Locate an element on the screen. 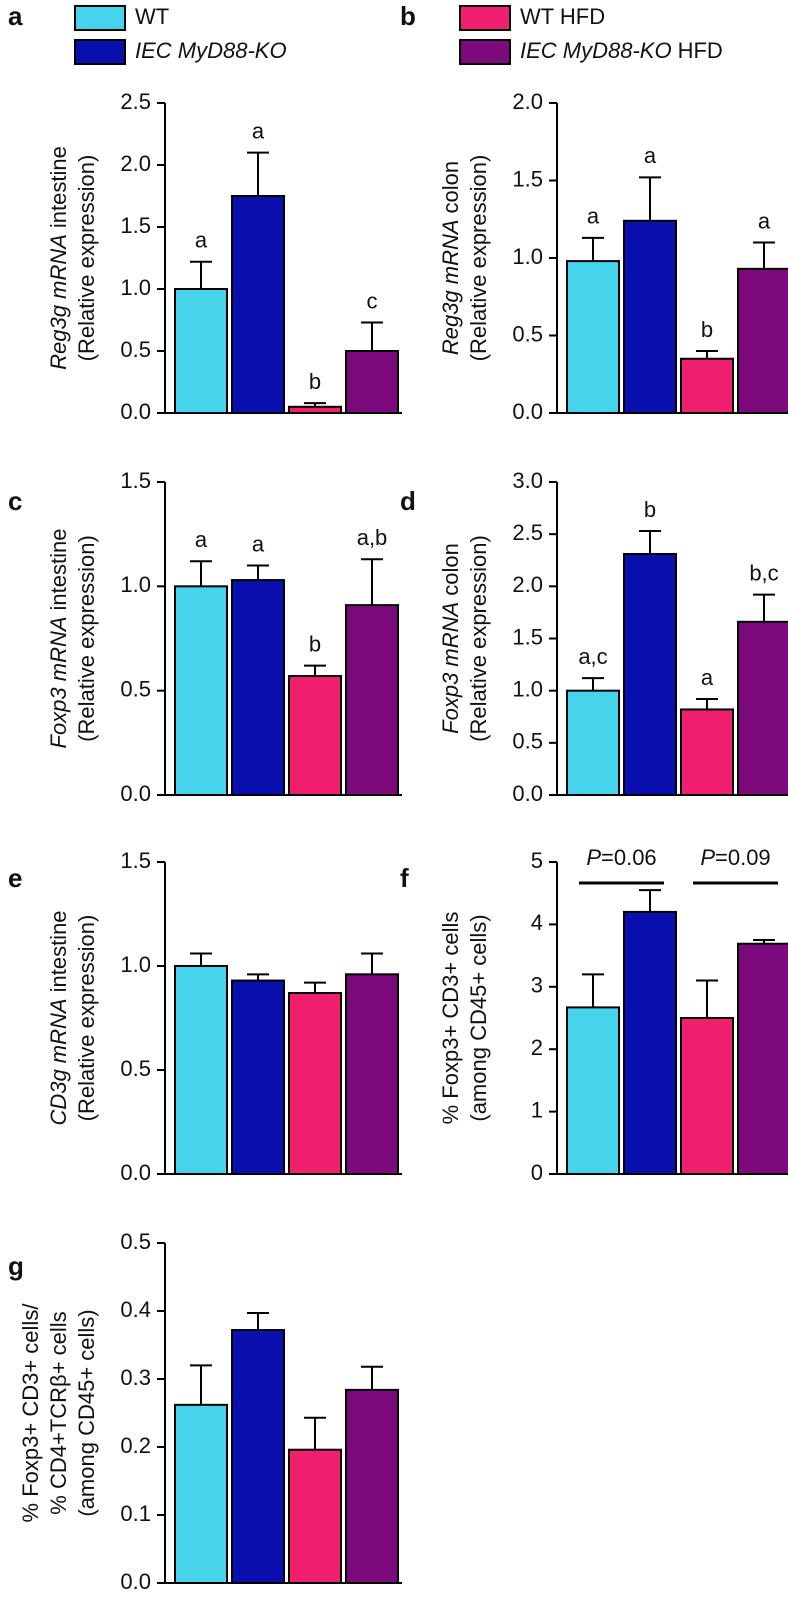  y-tick-label: 0 is located at coordinates (537, 1172).